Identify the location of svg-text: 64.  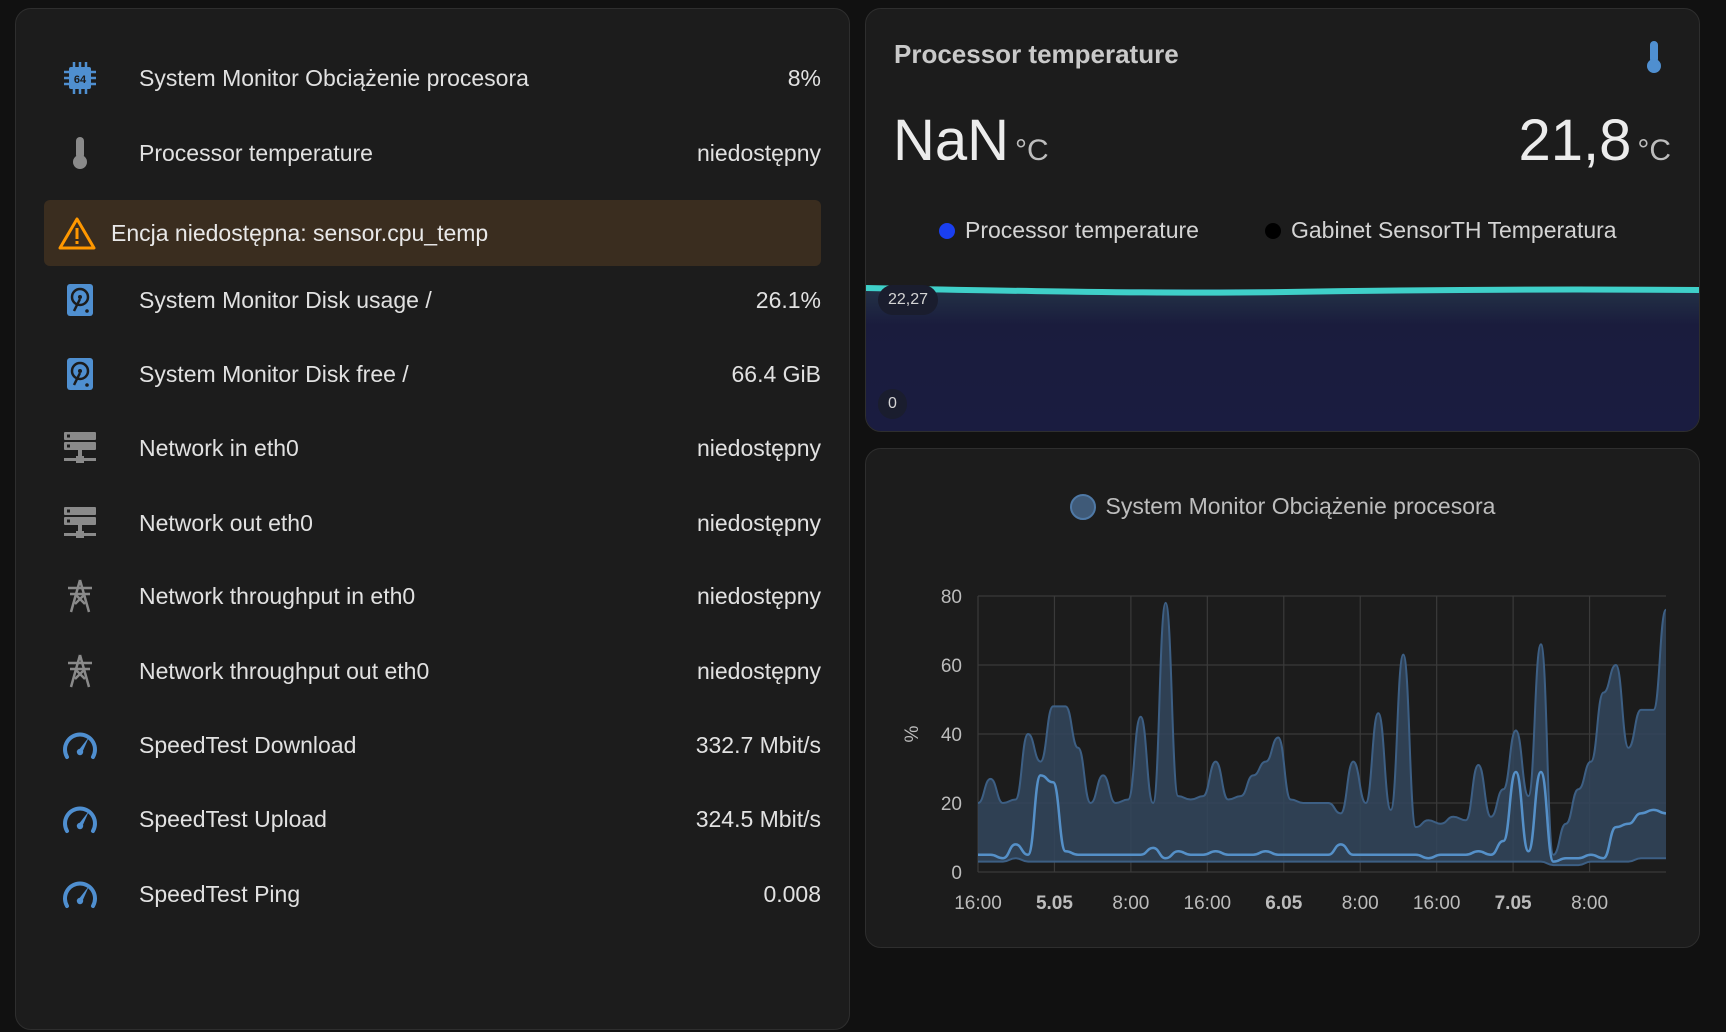
(80, 80).